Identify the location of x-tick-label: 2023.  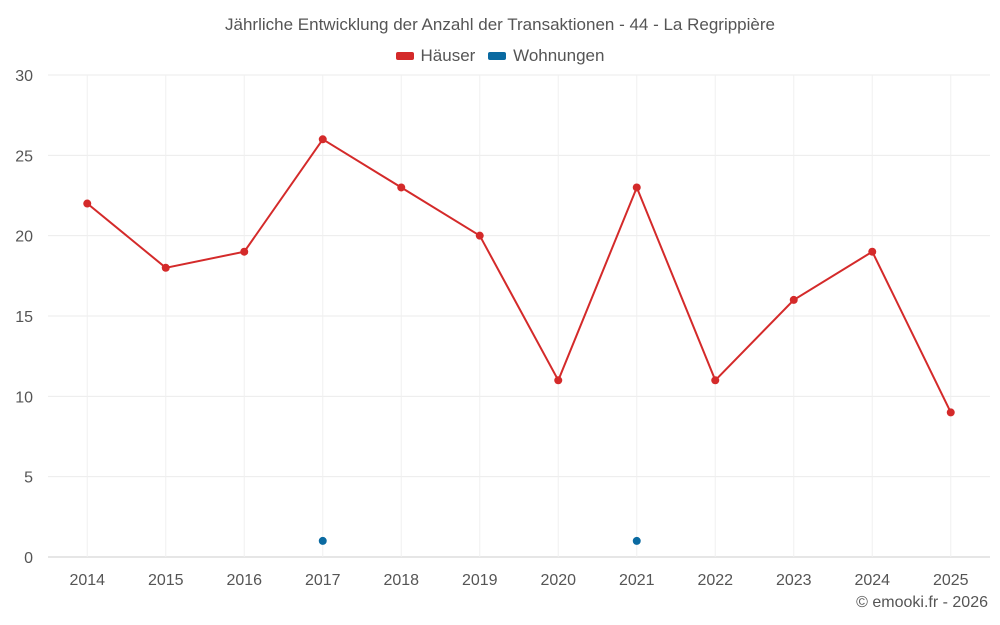
(794, 580).